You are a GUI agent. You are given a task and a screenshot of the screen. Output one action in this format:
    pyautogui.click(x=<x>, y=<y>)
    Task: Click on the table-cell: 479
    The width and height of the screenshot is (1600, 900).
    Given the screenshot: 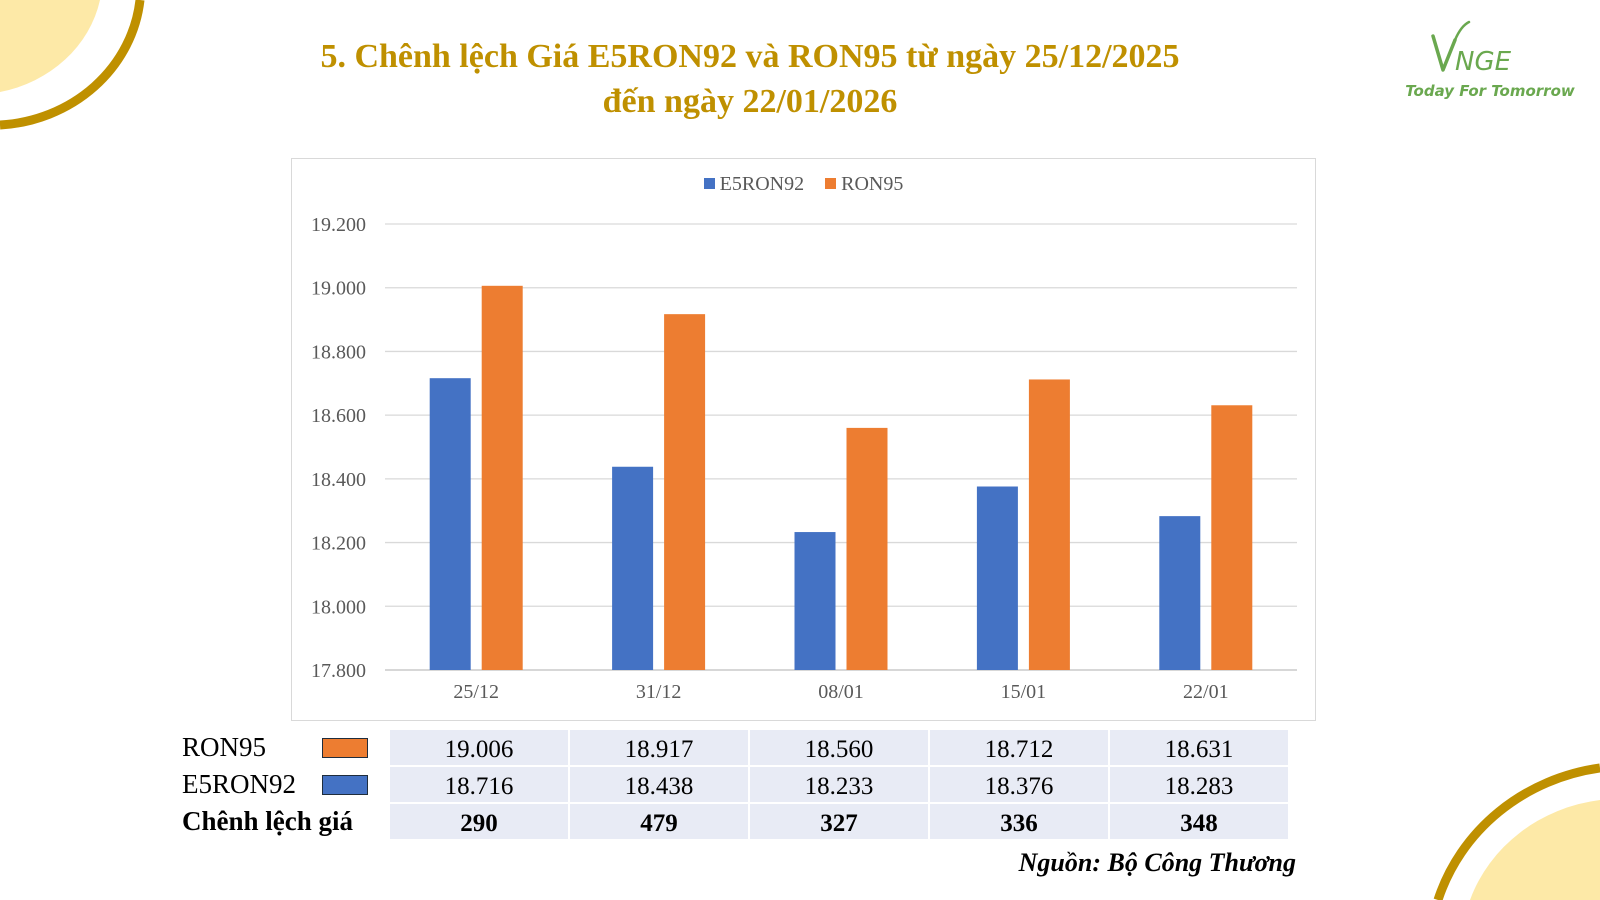 What is the action you would take?
    pyautogui.click(x=659, y=821)
    